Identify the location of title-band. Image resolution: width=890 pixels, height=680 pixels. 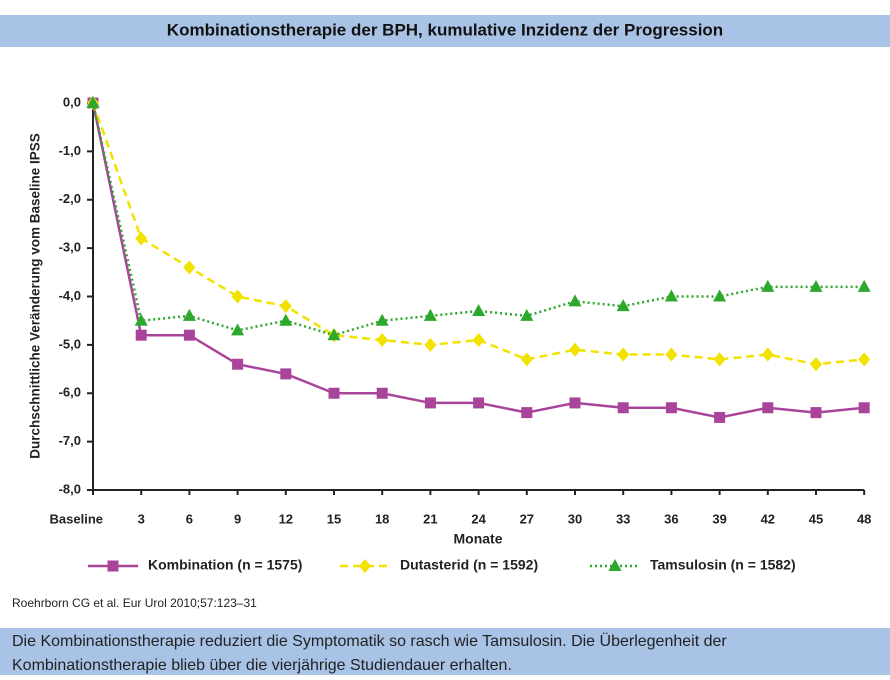
(445, 31).